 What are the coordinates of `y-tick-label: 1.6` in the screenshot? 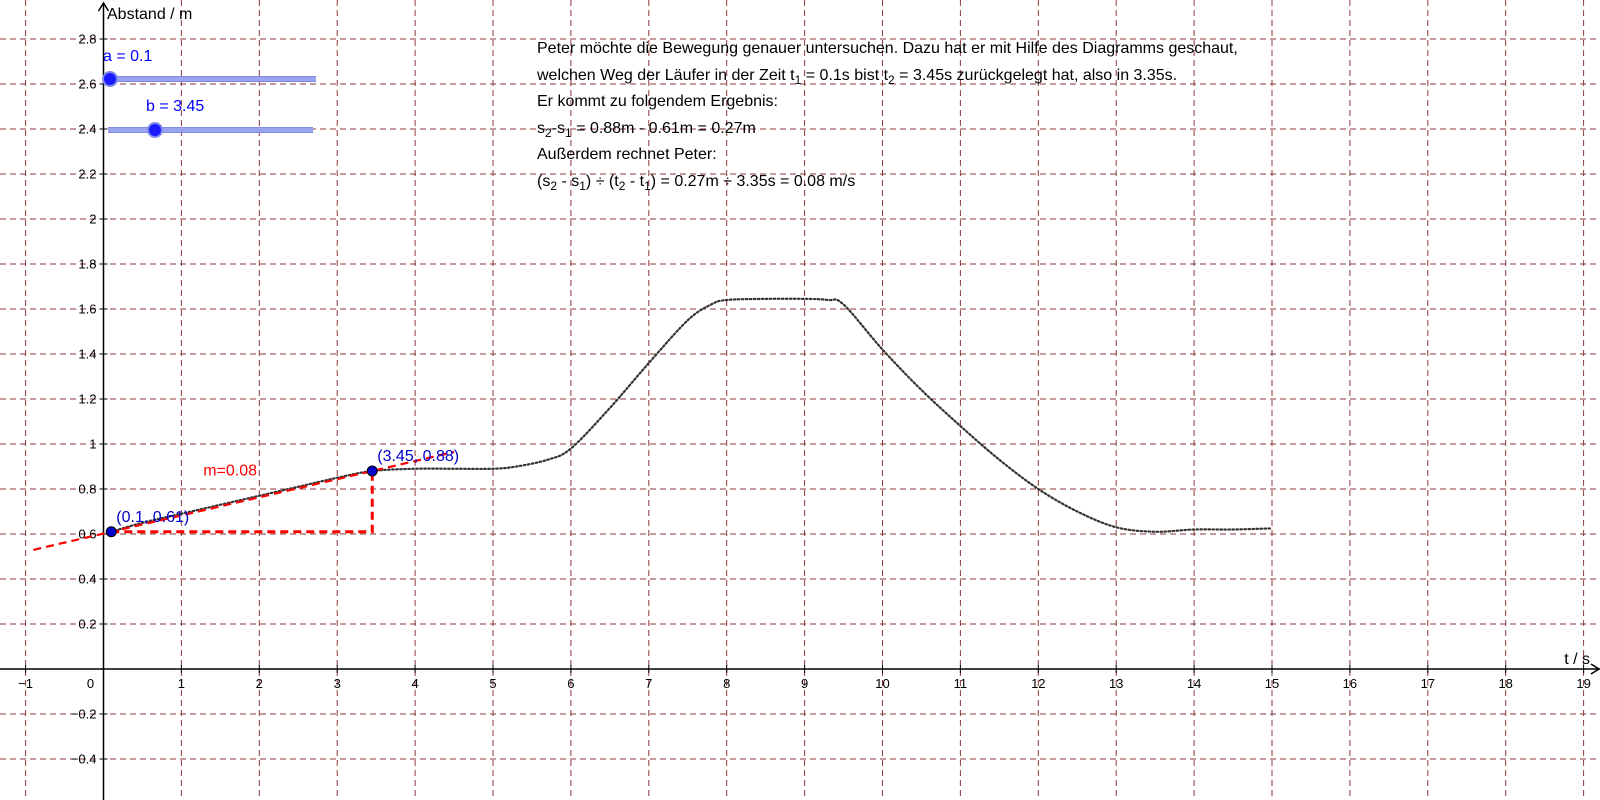 It's located at (87, 309).